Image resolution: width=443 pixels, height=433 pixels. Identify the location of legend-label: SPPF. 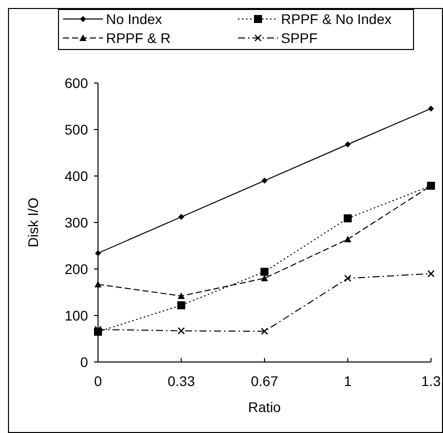
(299, 38).